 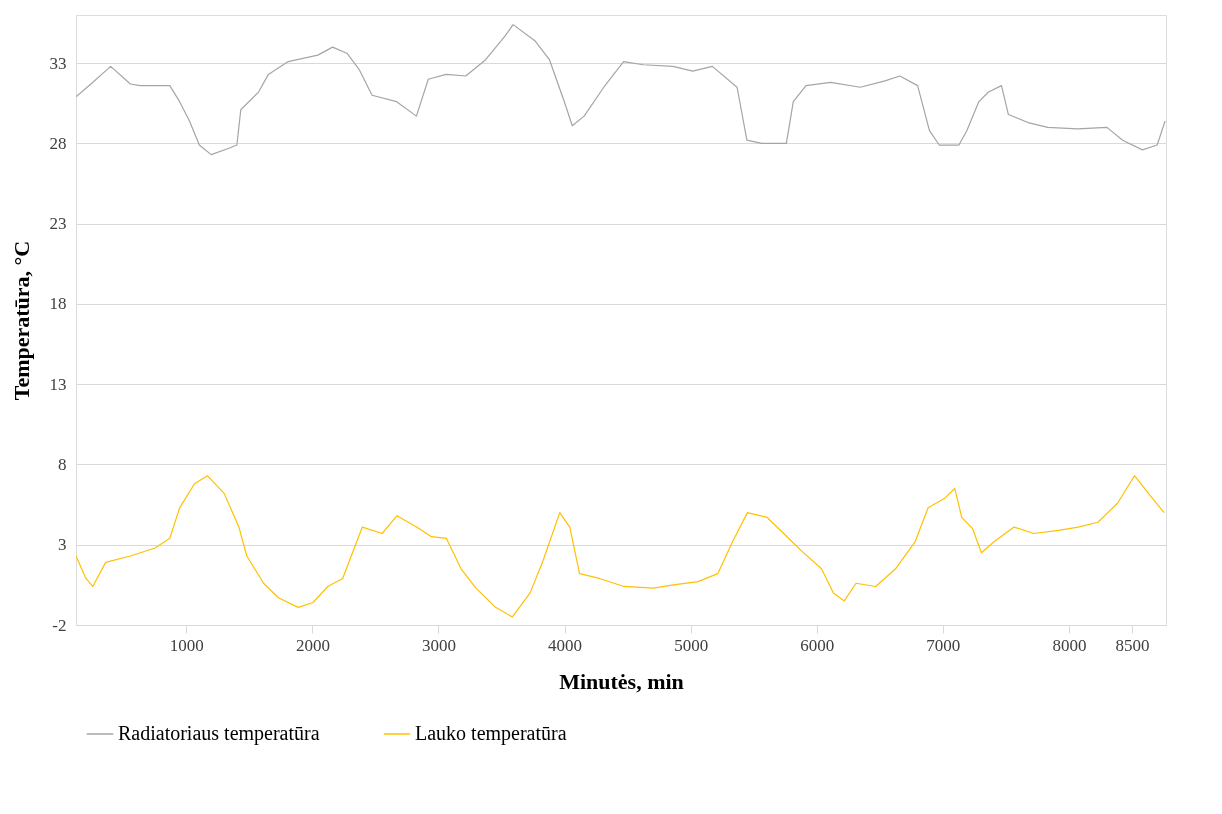 I want to click on x-axis-title: Minutės, min, so click(x=621, y=681).